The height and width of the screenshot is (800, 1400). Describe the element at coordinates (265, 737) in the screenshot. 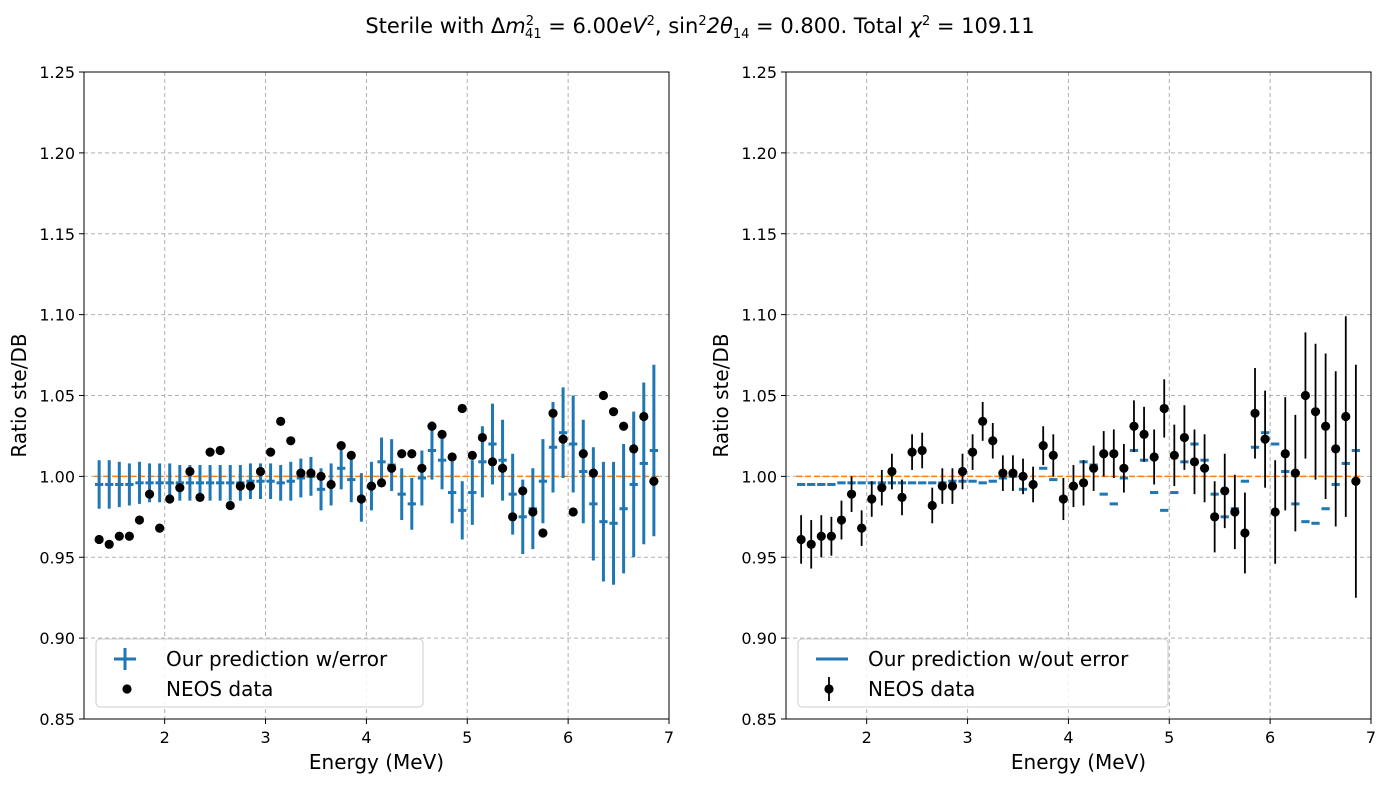

I see `x-tick-label: 3` at that location.